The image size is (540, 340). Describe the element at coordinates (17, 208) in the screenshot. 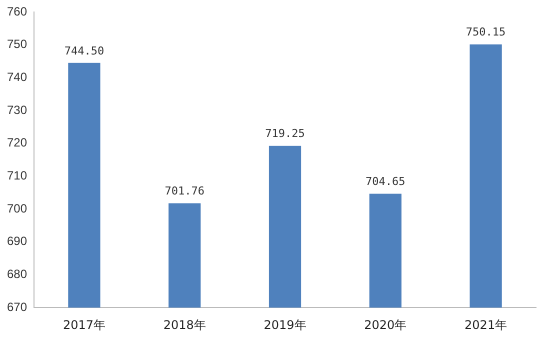

I see `y-tick-label: 700` at that location.